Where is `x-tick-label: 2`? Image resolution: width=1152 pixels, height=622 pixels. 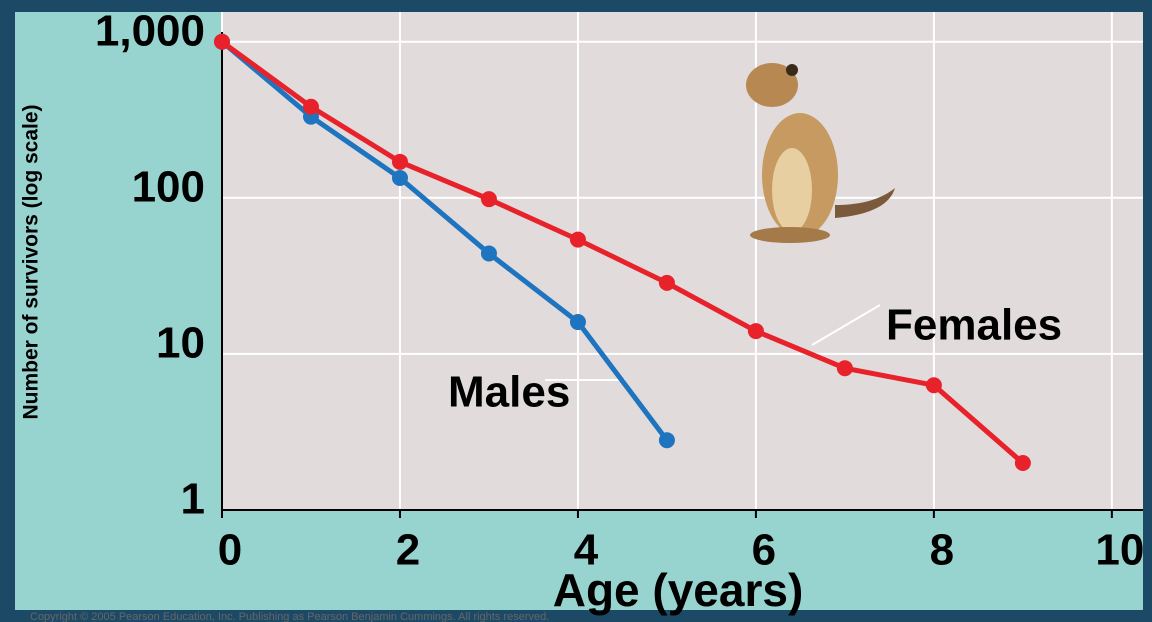 x-tick-label: 2 is located at coordinates (408, 550).